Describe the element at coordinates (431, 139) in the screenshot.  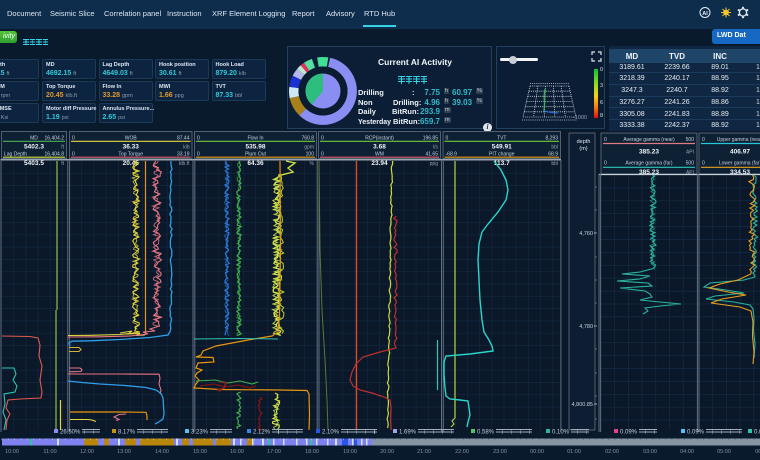
I see `svg-text: 196.85` at that location.